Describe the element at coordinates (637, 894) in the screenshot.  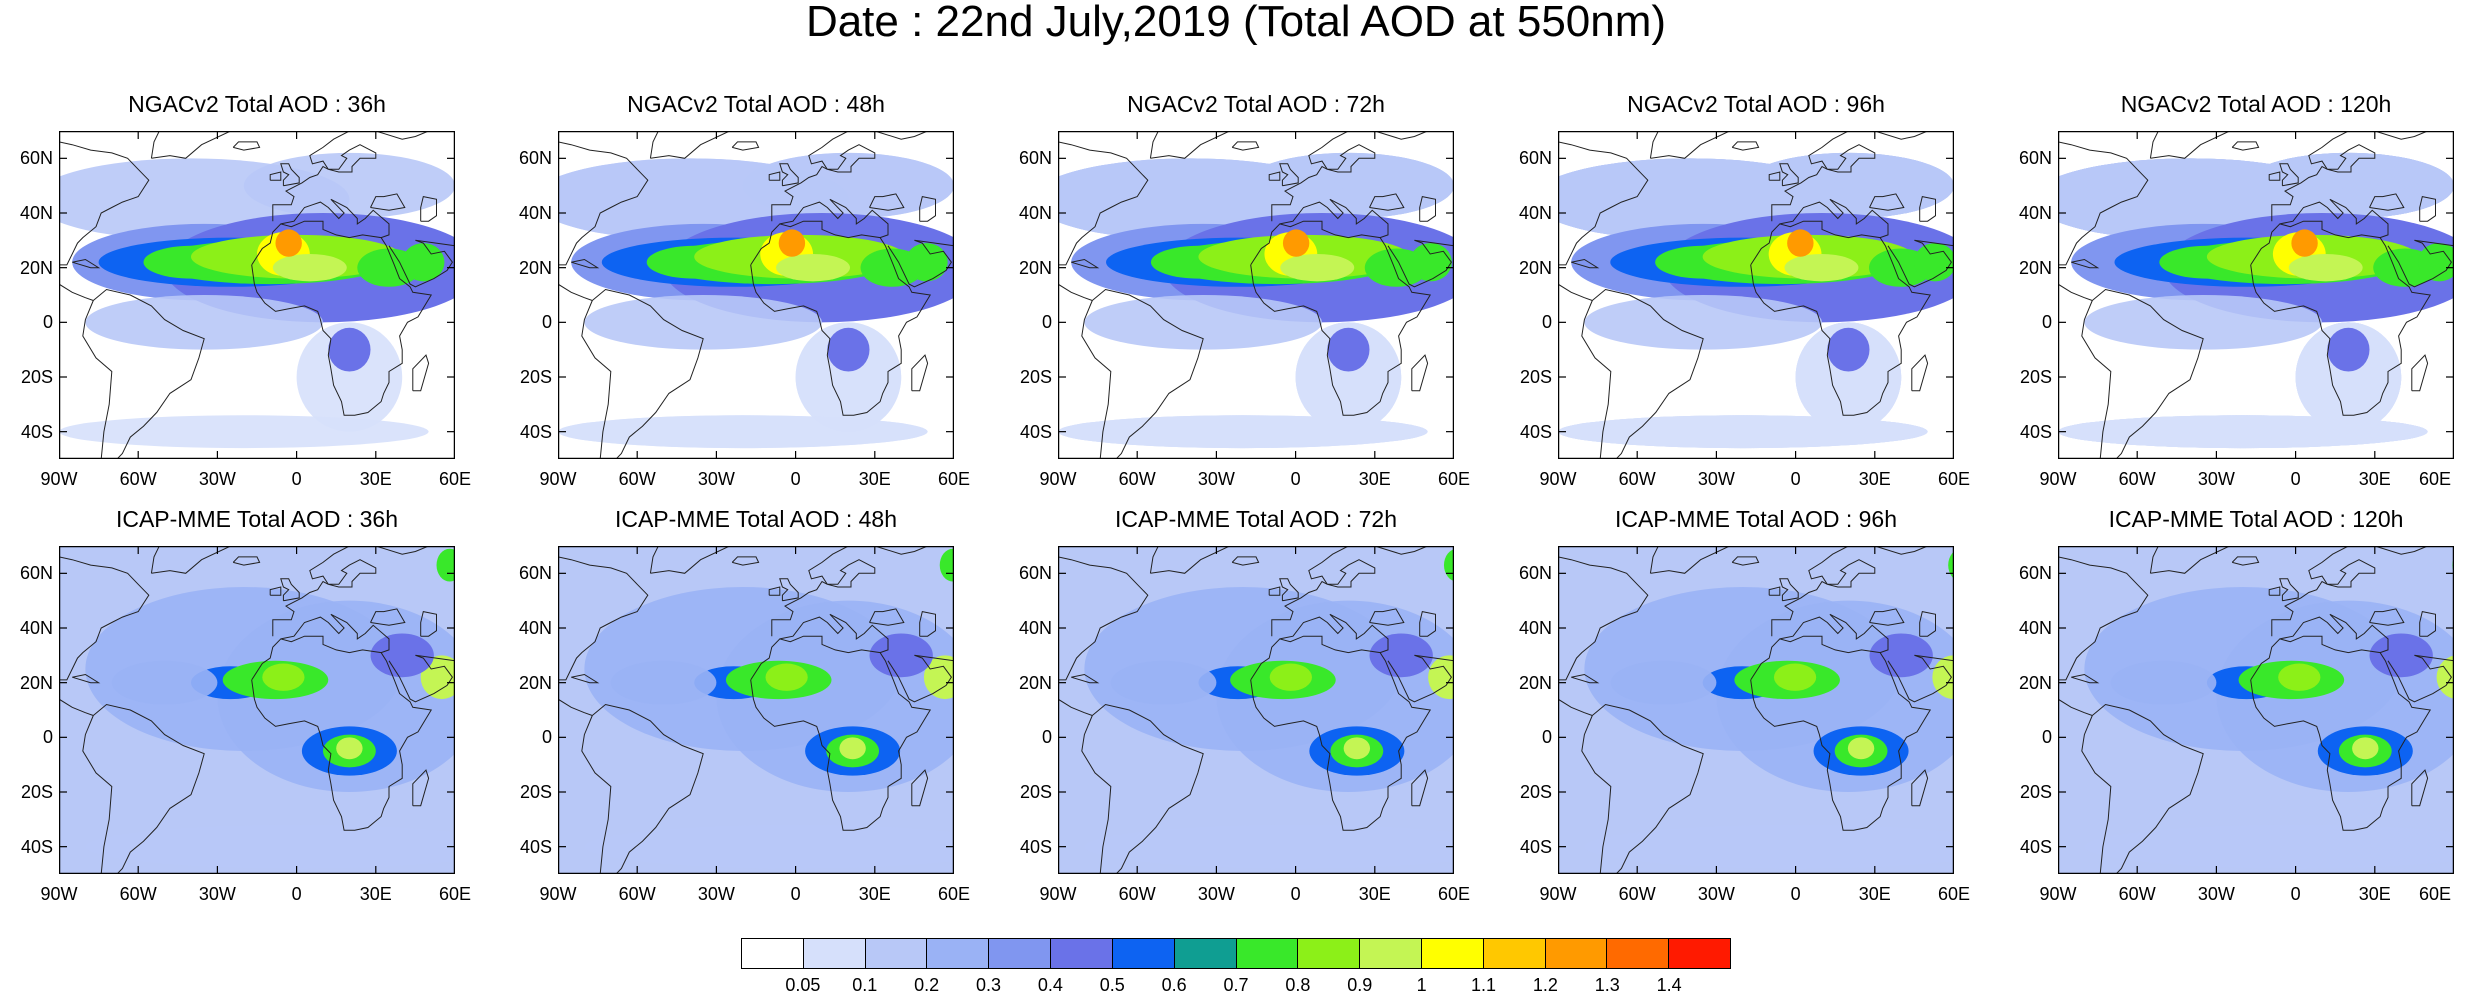
I see `lon-tick-label: 60W` at that location.